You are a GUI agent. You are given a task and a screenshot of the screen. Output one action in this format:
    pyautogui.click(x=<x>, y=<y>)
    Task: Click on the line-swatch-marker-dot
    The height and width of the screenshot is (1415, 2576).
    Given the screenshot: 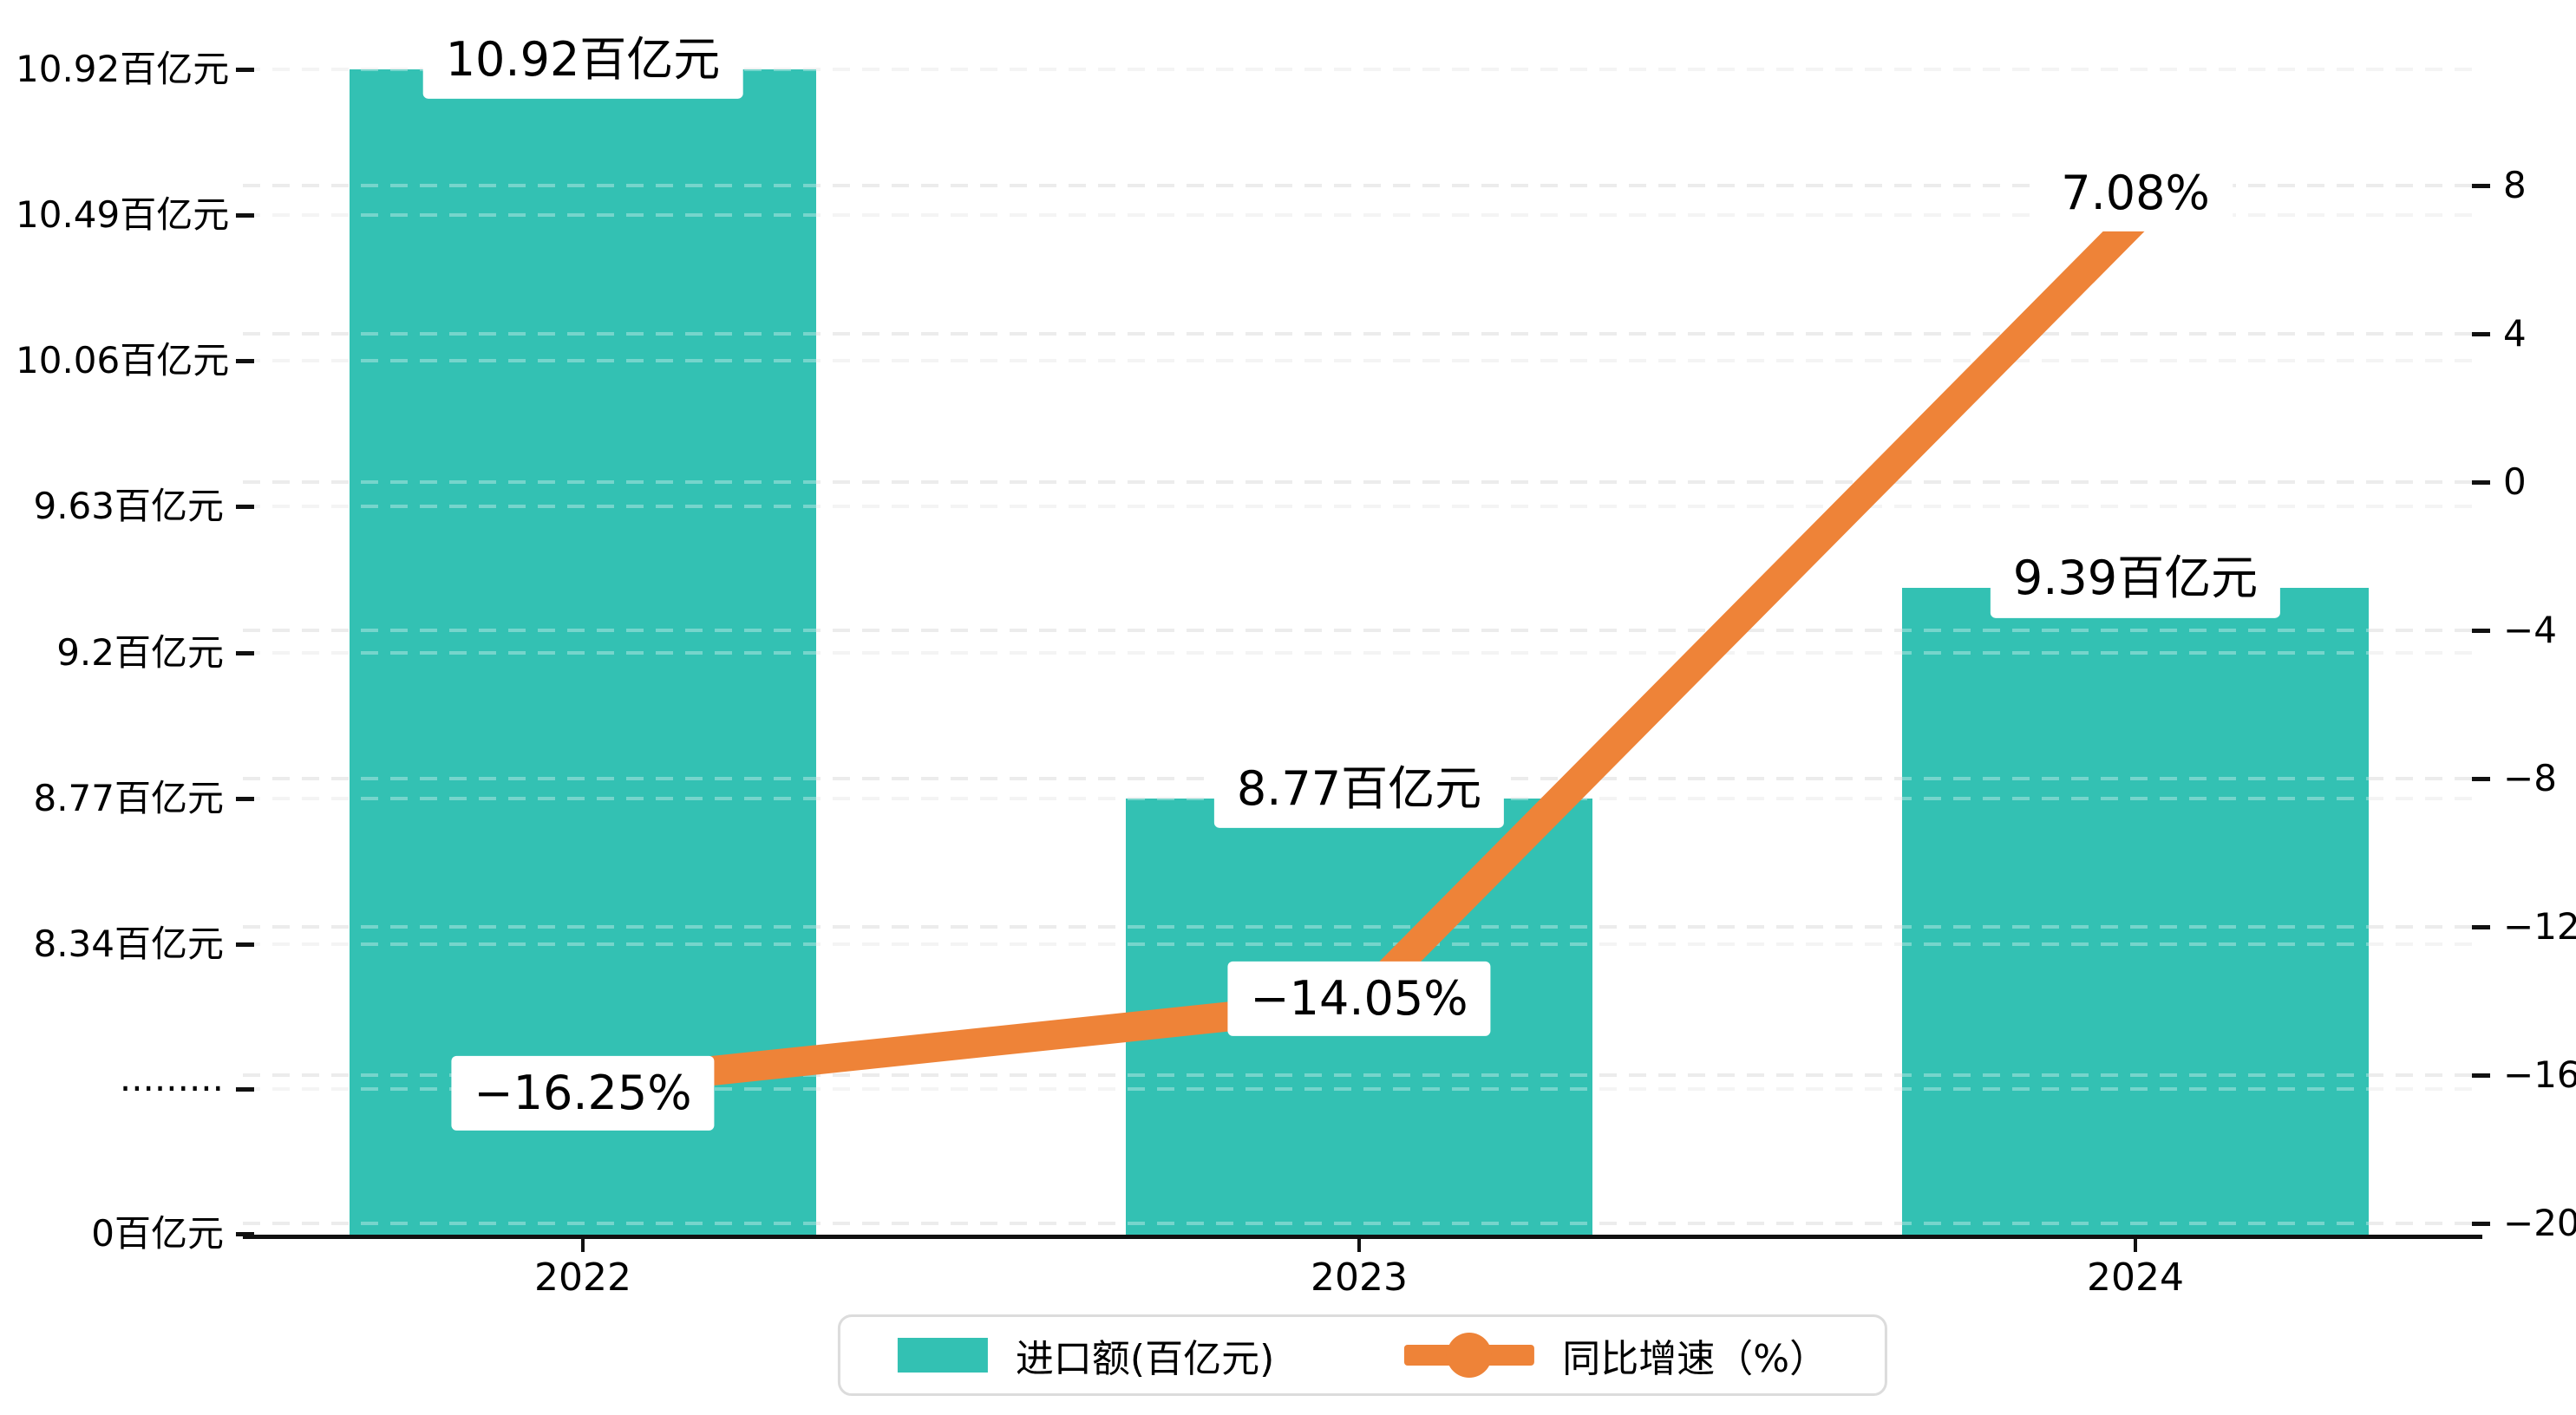 What is the action you would take?
    pyautogui.click(x=1470, y=1355)
    